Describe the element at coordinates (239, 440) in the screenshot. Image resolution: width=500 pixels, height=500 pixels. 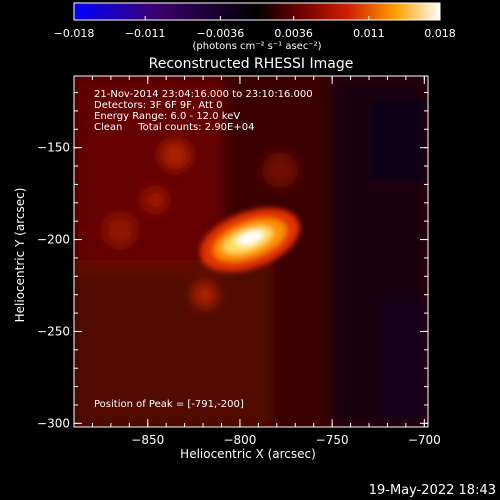
I see `x-tick-label: −800` at that location.